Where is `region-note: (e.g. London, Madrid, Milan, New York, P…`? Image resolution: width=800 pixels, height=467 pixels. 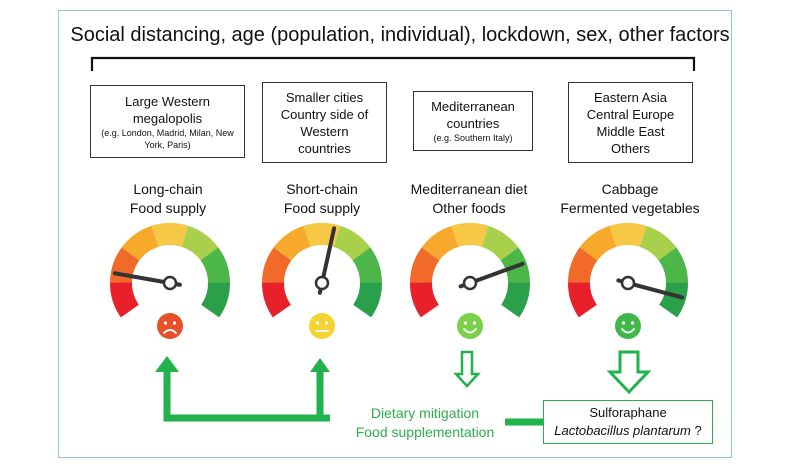 region-note: (e.g. London, Madrid, Milan, New York, P… is located at coordinates (167, 138).